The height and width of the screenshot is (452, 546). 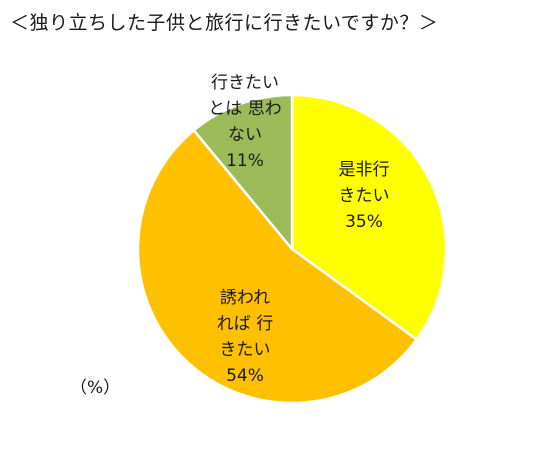 I want to click on slice-label-if-invited-line3: きたい, so click(x=245, y=350).